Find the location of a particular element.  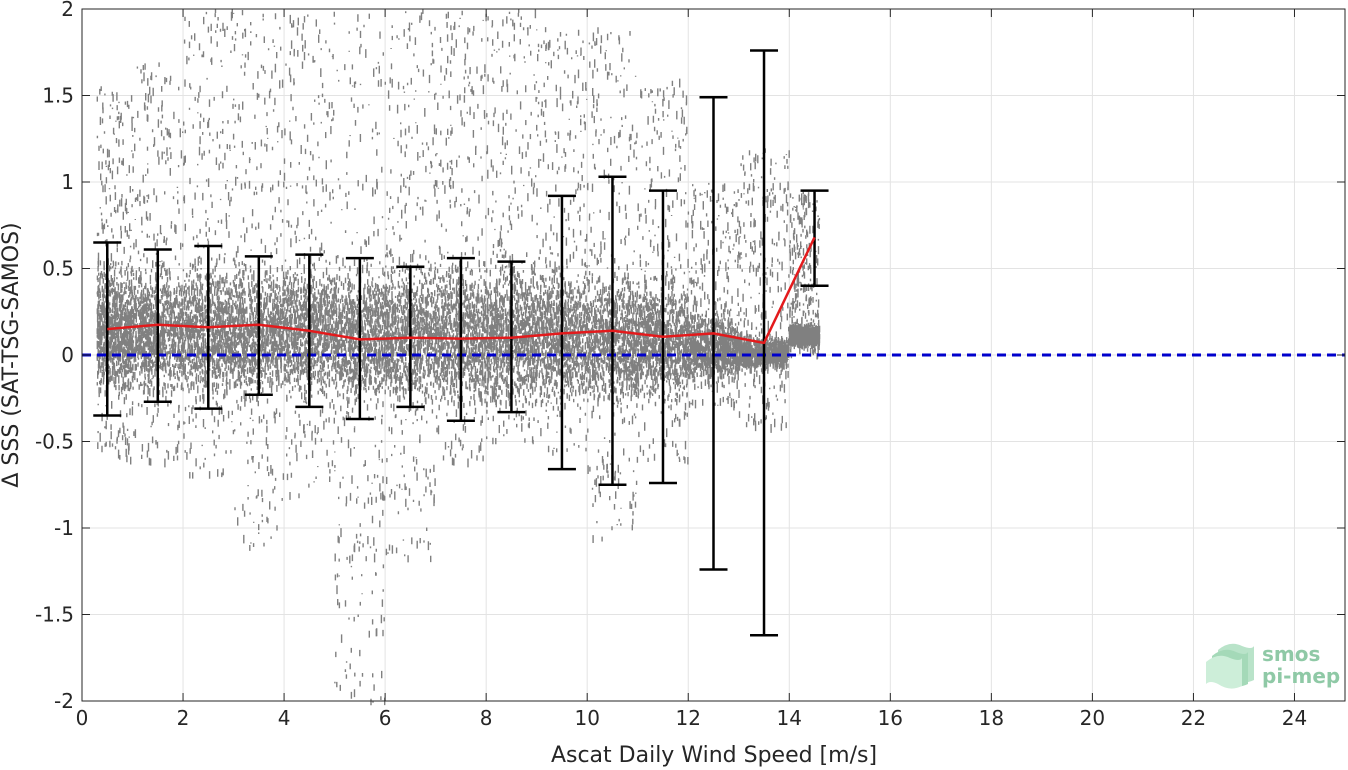

y-tick-label: -0.5 is located at coordinates (54, 442).